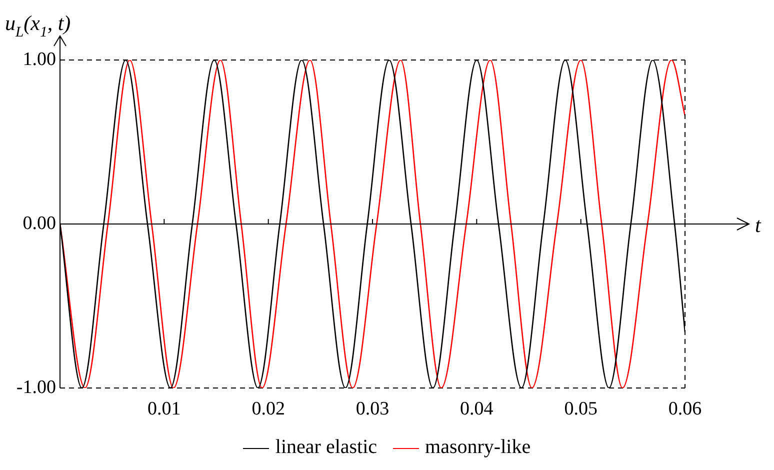 Image resolution: width=774 pixels, height=470 pixels. Describe the element at coordinates (39, 59) in the screenshot. I see `y-tick-label: 1.00` at that location.